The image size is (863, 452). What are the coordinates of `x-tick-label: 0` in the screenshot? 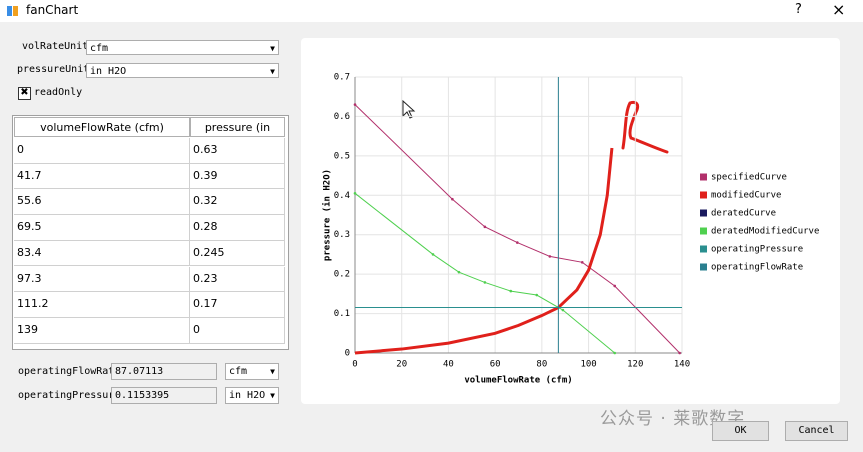 It's located at (354, 365).